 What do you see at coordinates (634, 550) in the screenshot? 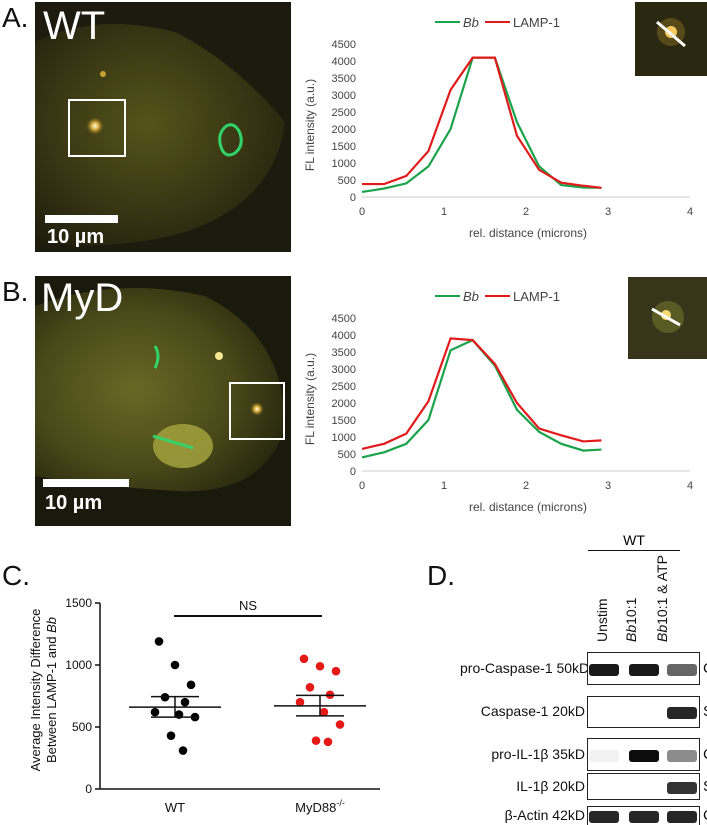
I see `blot-group-line` at bounding box center [634, 550].